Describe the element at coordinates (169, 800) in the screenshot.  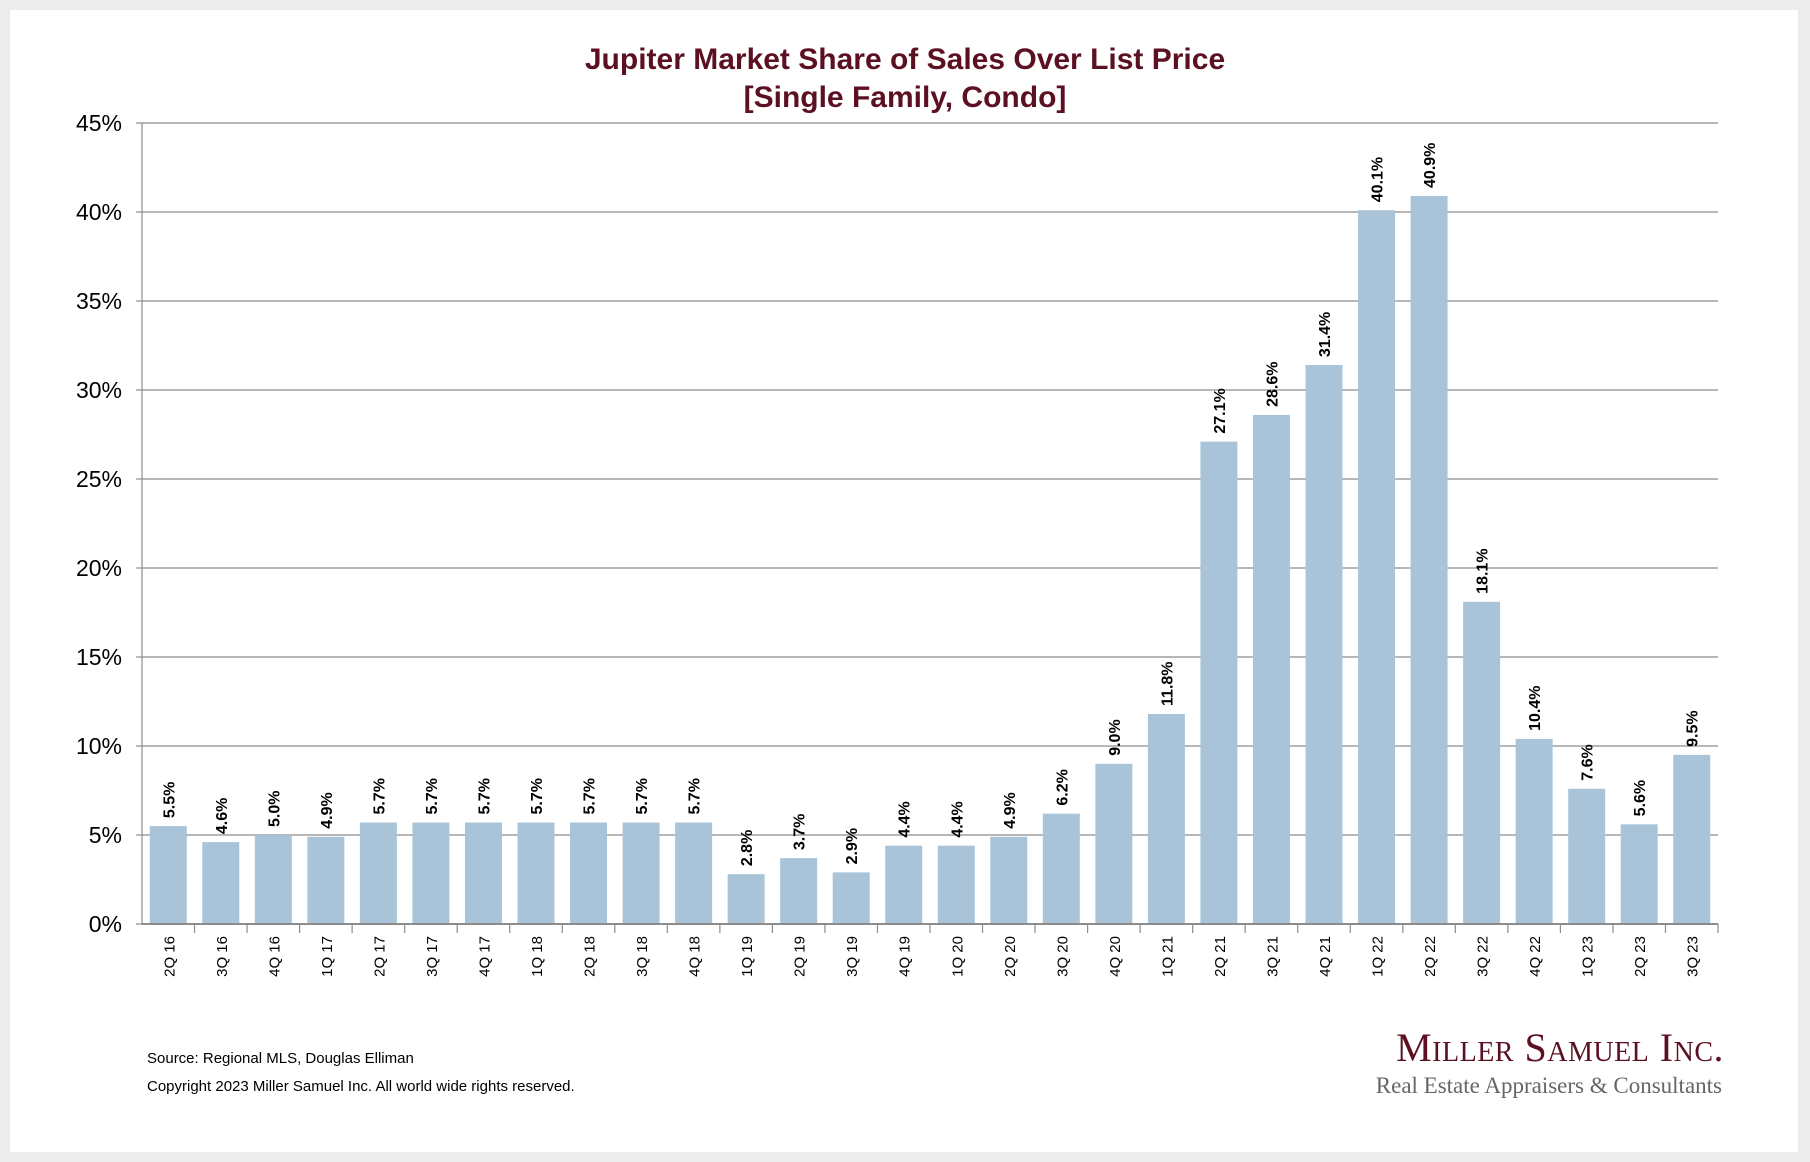
I see `data-label: 5.5%` at that location.